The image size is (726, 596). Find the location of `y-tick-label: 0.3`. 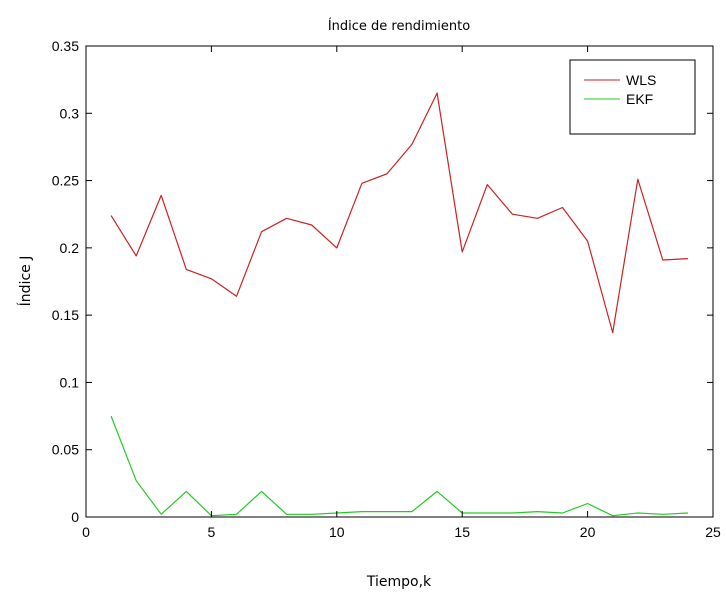

y-tick-label: 0.3 is located at coordinates (70, 113).